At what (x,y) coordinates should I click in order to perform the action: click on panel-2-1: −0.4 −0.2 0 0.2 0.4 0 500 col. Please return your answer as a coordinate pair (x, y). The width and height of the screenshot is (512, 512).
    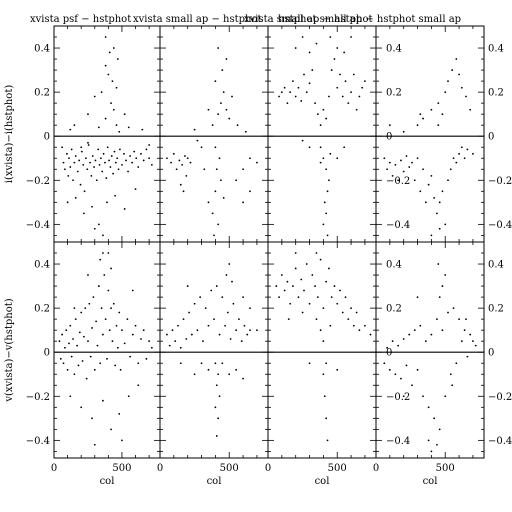
    Looking at the image, I should click on (93, 364).